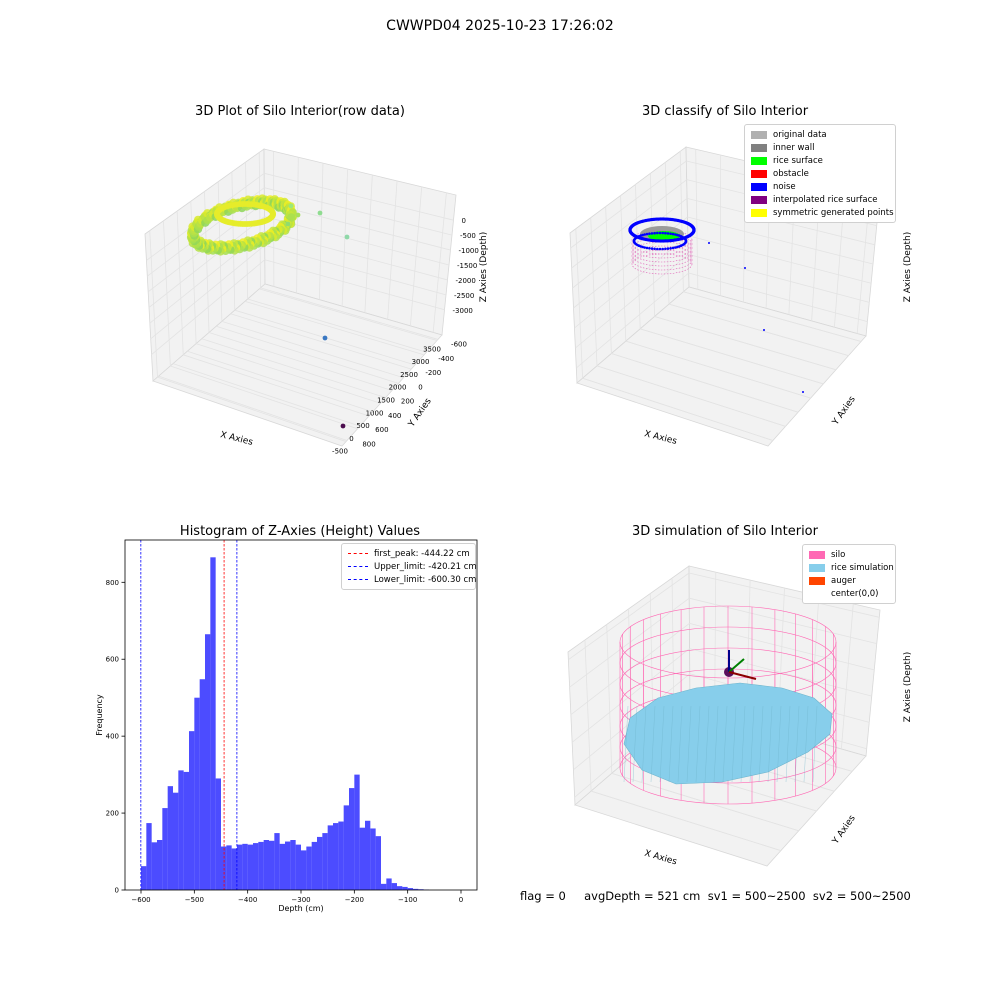 The image size is (1000, 1000). What do you see at coordinates (697, 219) in the screenshot?
I see `panel2-ygrid-wall` at bounding box center [697, 219].